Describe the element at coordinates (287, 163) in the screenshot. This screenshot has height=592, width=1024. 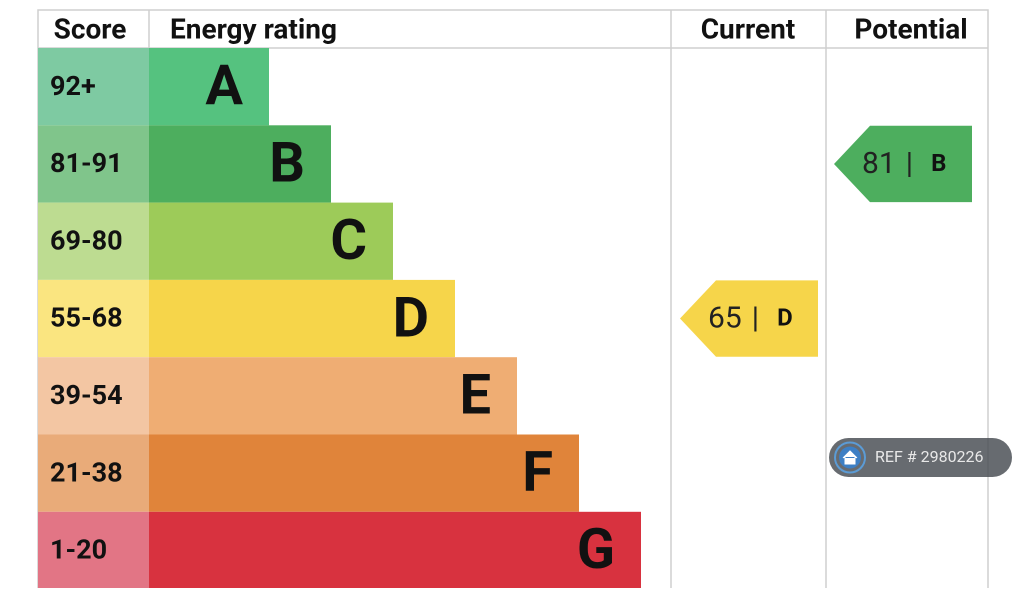
I see `band-letter: B` at that location.